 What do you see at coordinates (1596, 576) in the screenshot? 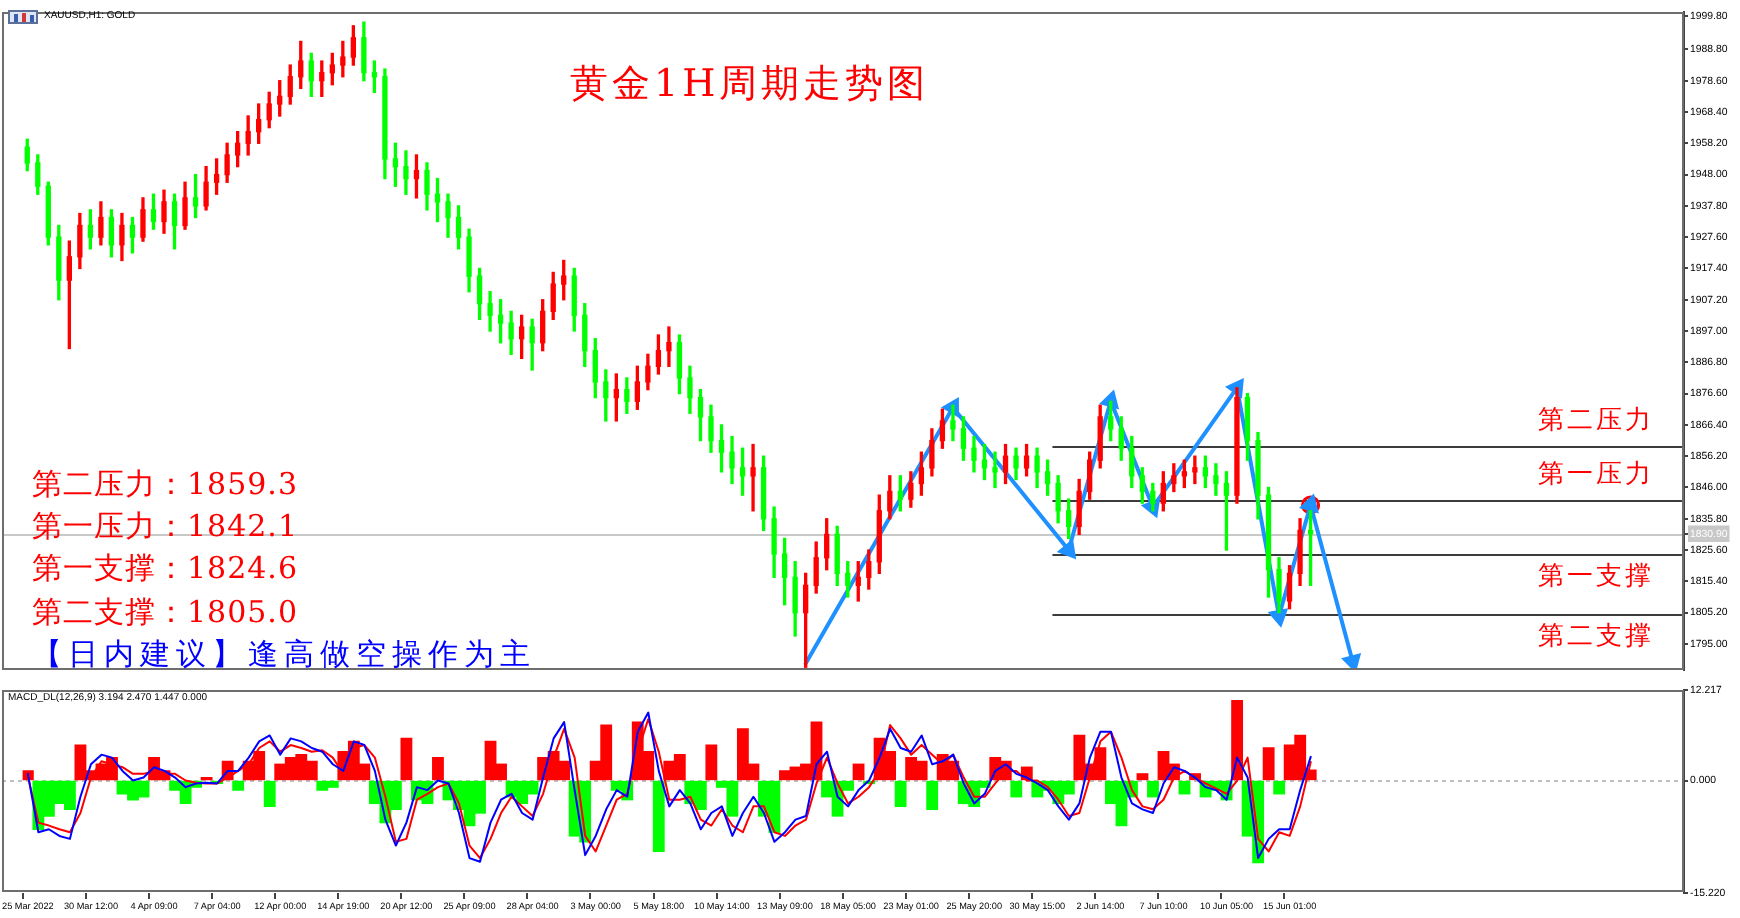
I see `ref-line-label: 第一支撑` at bounding box center [1596, 576].